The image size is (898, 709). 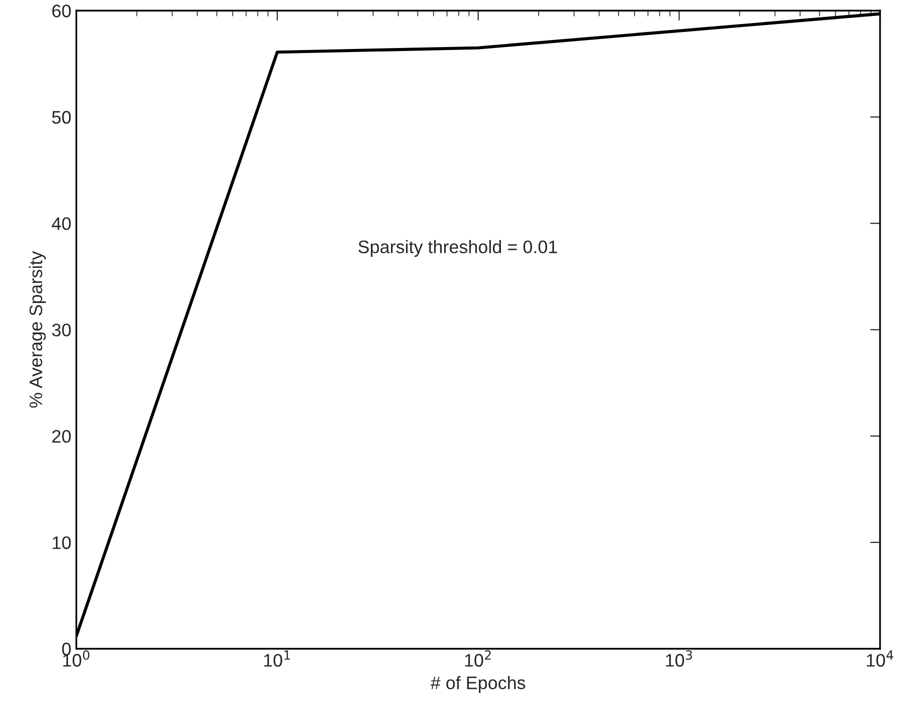 I want to click on y-tick-label: 10, so click(x=61, y=543).